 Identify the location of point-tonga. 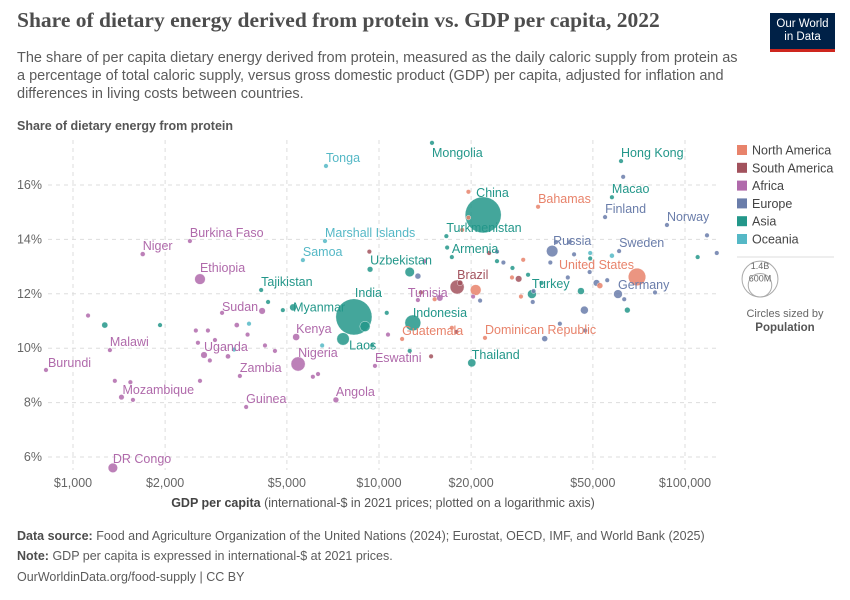
(326, 166).